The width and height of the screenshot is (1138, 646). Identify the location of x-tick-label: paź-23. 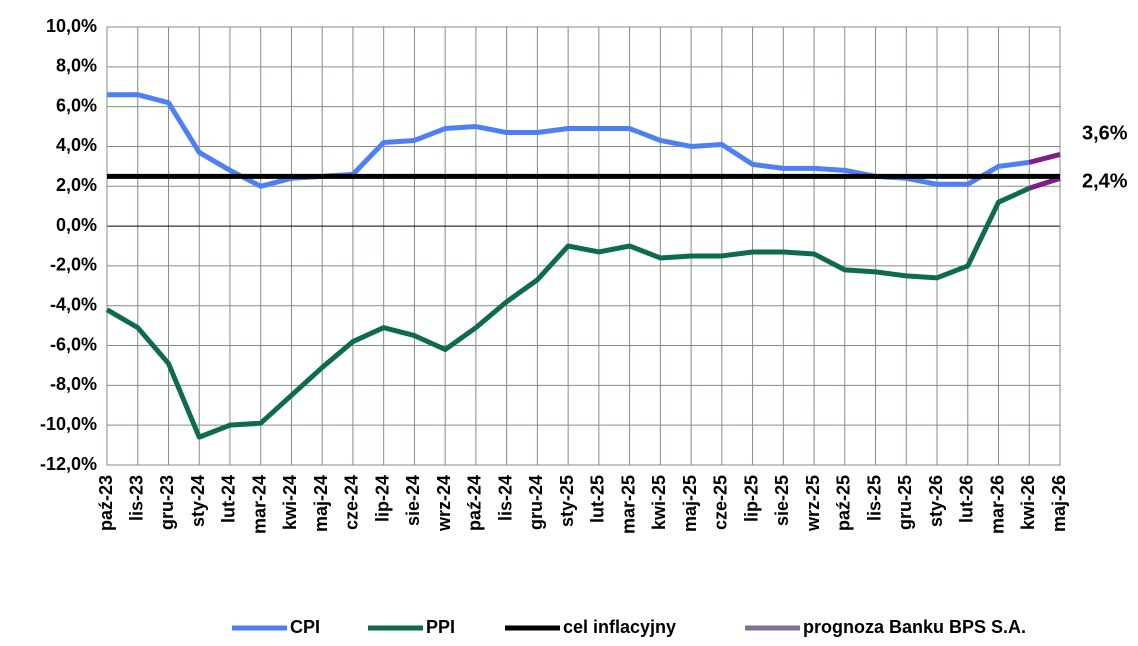
(106, 503).